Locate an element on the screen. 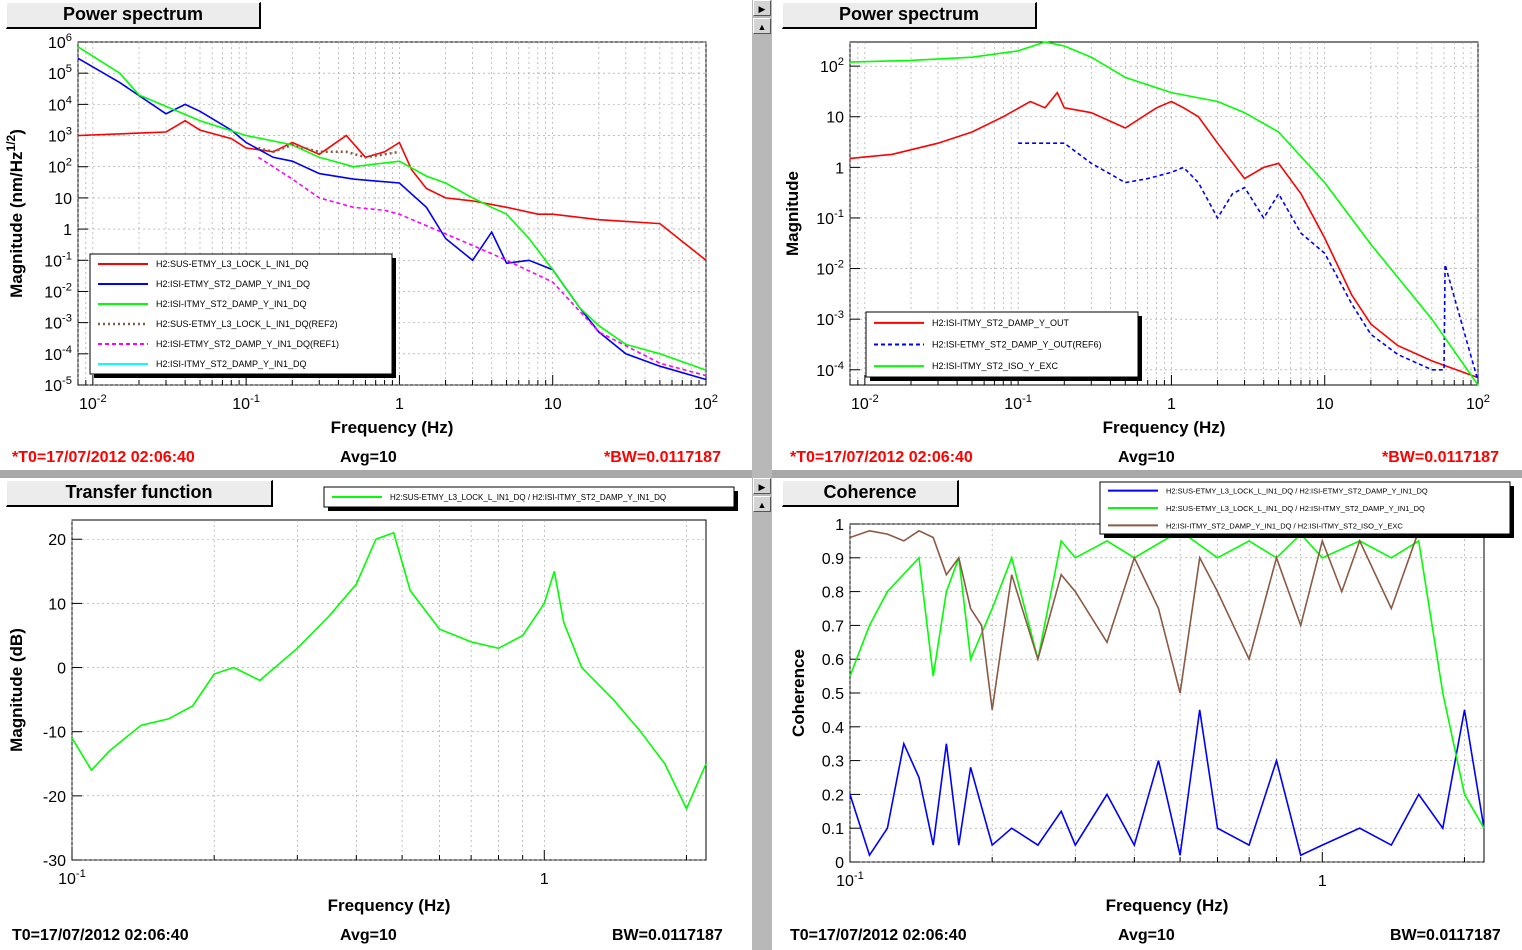  legend-label: H2:ISI-ETMY_ST2_DAMP_Y_OUT(REF6) is located at coordinates (1017, 345).